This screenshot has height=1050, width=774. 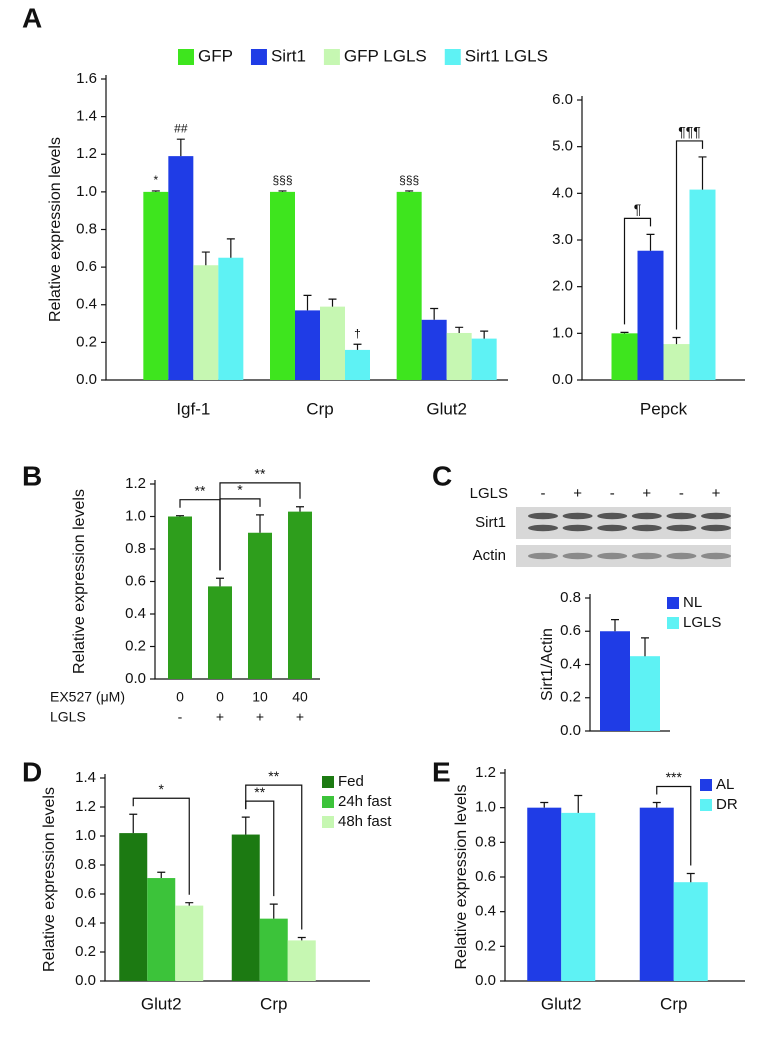 I want to click on y-tick-label: 4.0, so click(x=562, y=192).